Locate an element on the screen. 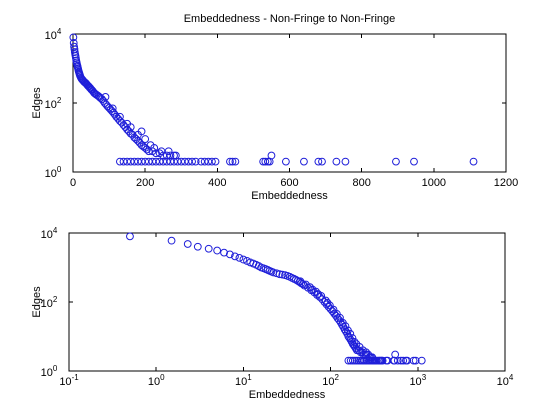 The width and height of the screenshot is (560, 420). x-tick-label: 10⁴ is located at coordinates (505, 380).